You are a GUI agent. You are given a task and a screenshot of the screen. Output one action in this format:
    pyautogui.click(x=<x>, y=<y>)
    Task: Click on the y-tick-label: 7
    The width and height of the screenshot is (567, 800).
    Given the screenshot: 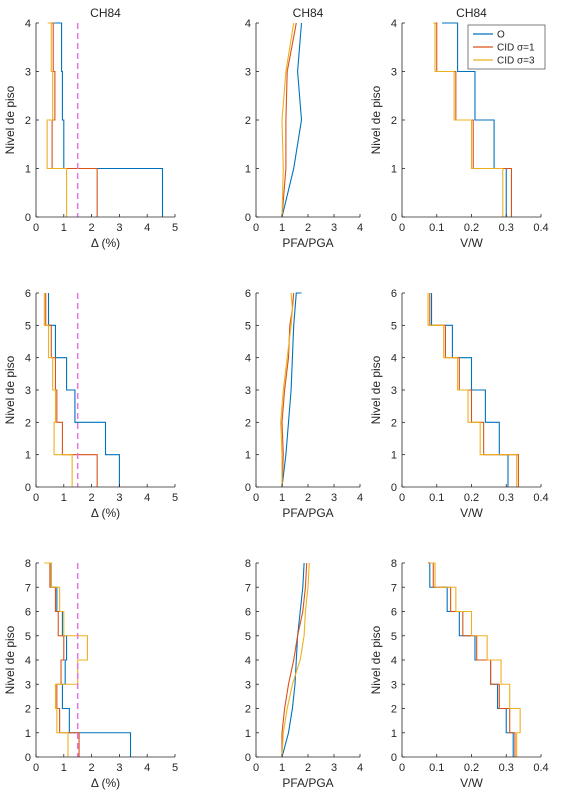 What is the action you would take?
    pyautogui.click(x=394, y=588)
    